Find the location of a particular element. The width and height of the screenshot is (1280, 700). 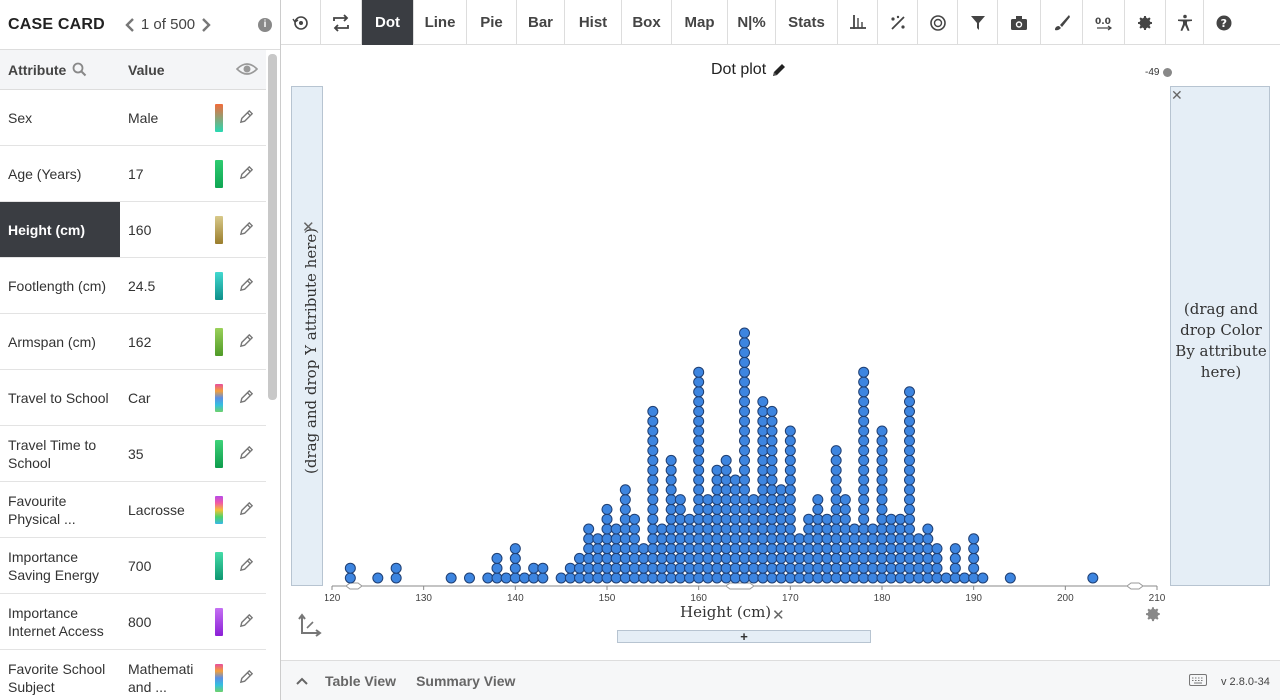

attribute-row: Height (cm) 160 is located at coordinates (133, 230).